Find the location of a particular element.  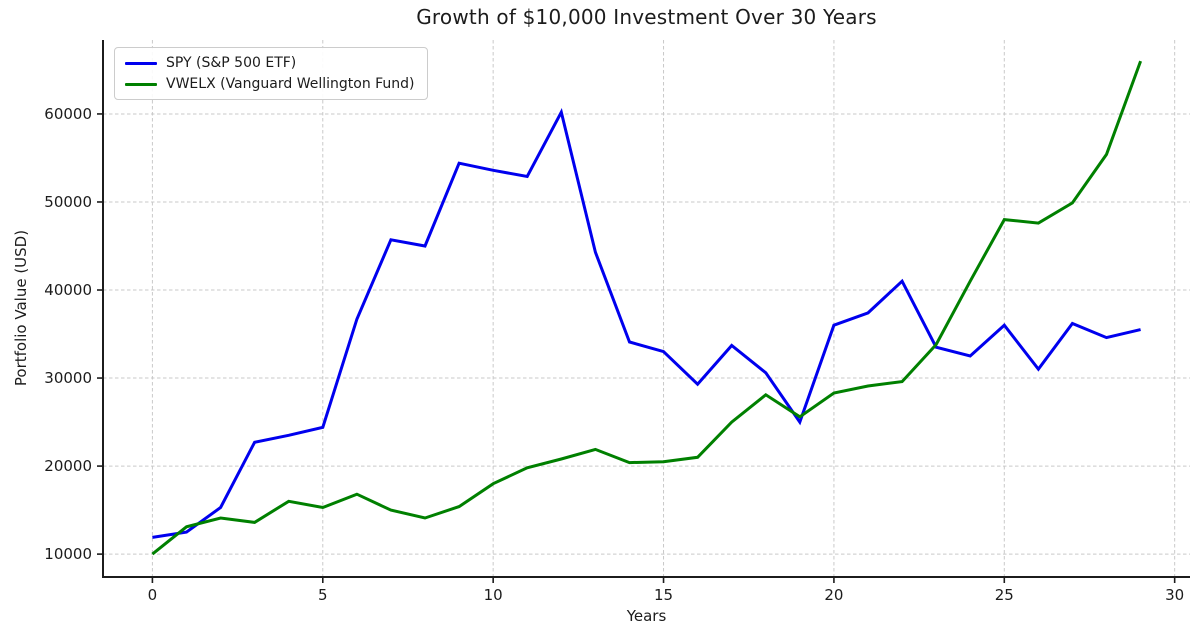

y-tick-label: 60000 is located at coordinates (68, 114).